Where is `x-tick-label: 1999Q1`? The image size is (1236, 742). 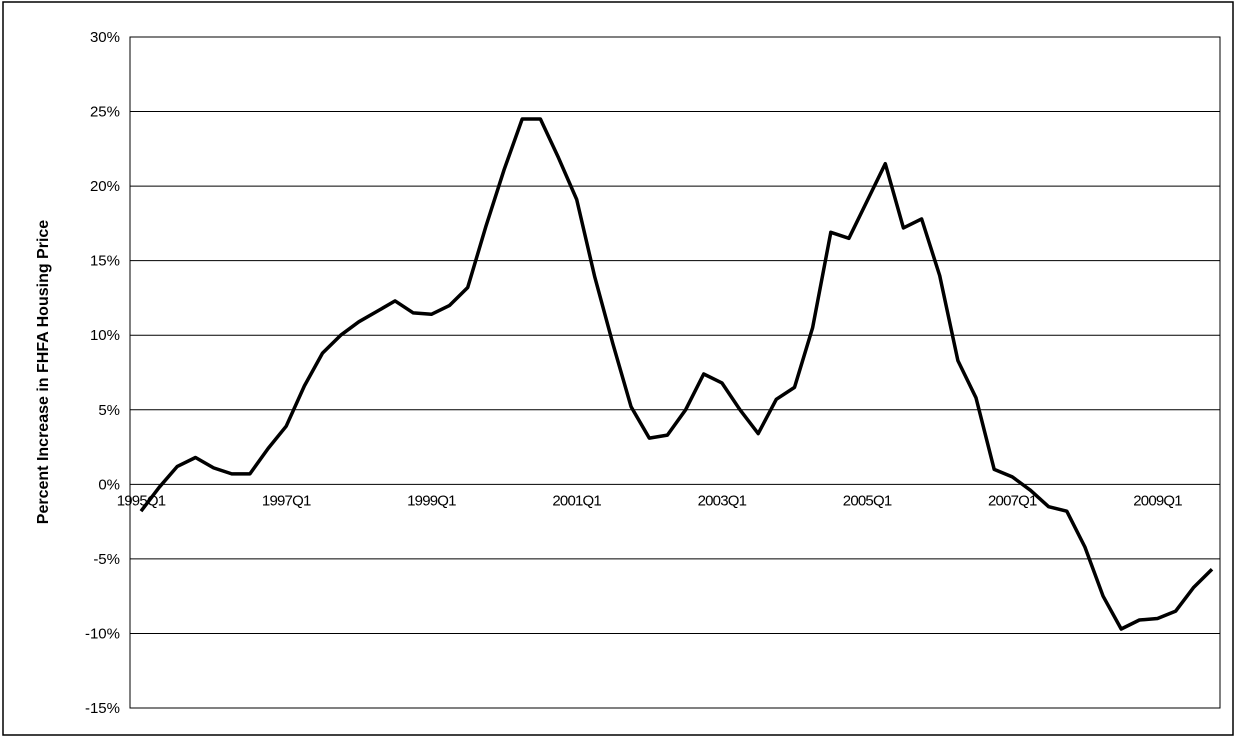 x-tick-label: 1999Q1 is located at coordinates (431, 500).